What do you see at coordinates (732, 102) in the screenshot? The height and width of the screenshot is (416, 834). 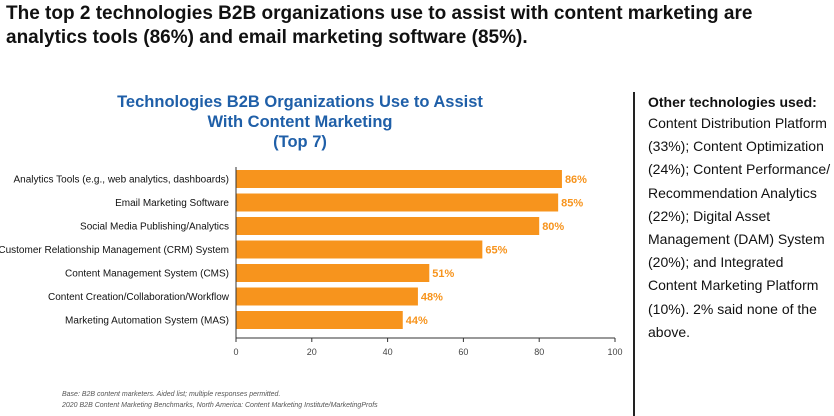 I see `sidebar-heading: Other technologies used:` at bounding box center [732, 102].